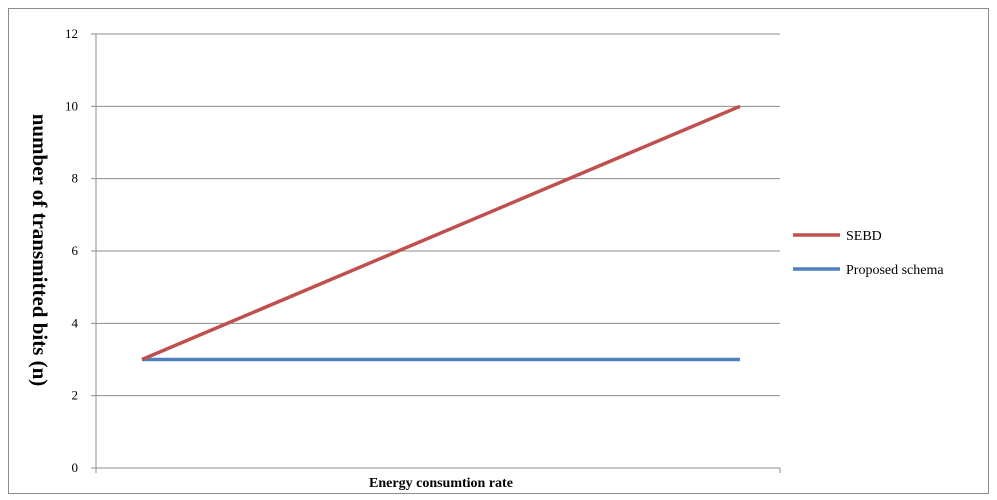  What do you see at coordinates (441, 483) in the screenshot?
I see `x-axis-title: Energy consumtion rate` at bounding box center [441, 483].